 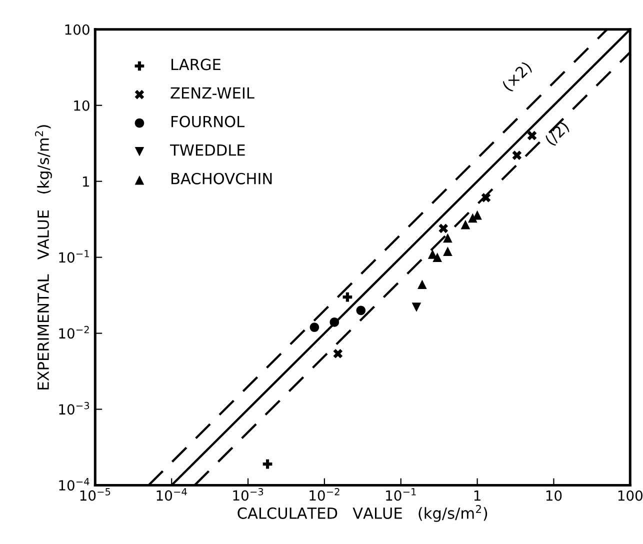 I want to click on y-tick-label: 10$^{−4}$, so click(x=74, y=484).